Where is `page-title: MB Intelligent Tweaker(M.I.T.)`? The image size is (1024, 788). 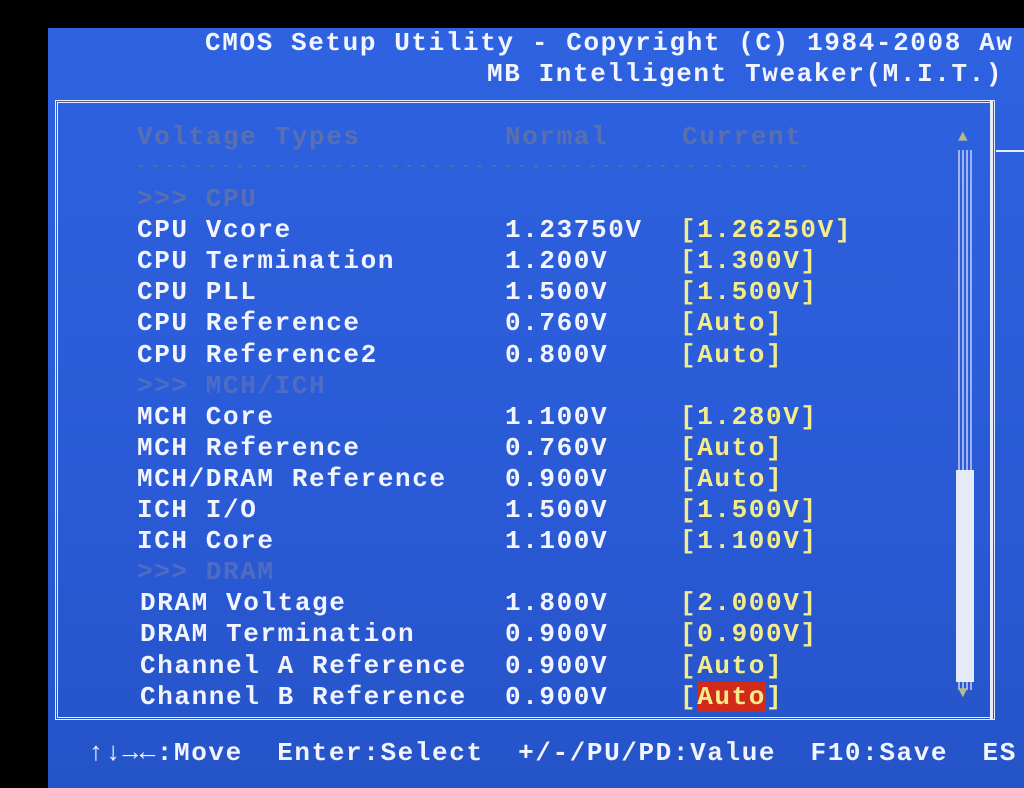 page-title: MB Intelligent Tweaker(M.I.T.) is located at coordinates (745, 74).